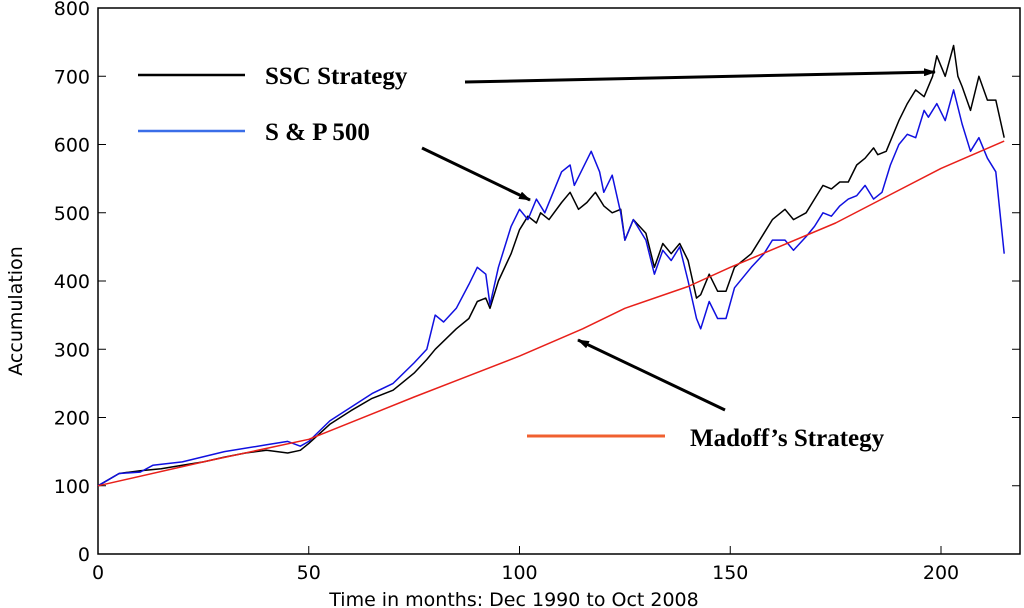  Describe the element at coordinates (16, 310) in the screenshot. I see `y-axis-label: Accumulation` at that location.